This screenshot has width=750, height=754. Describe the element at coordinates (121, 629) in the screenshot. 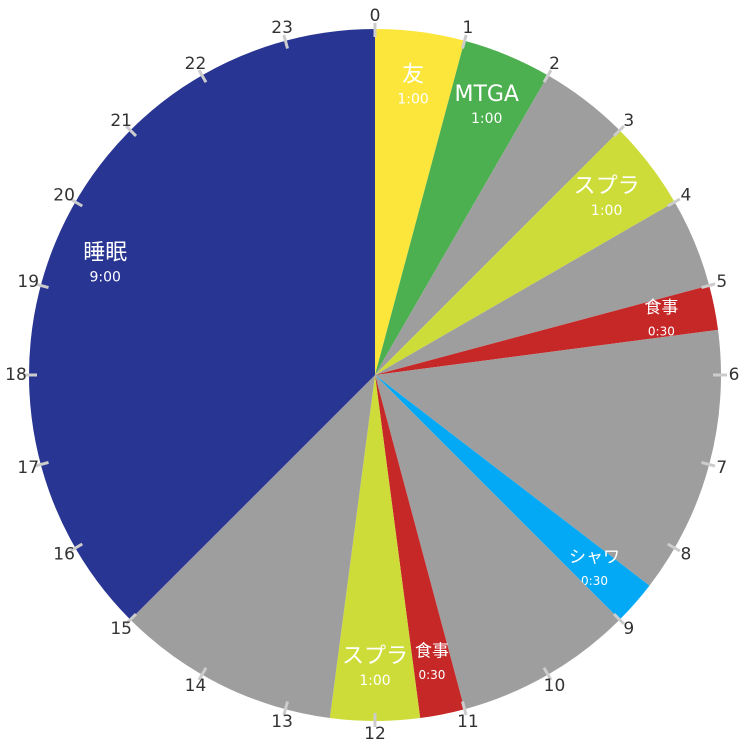

I see `tick-label: 15` at that location.